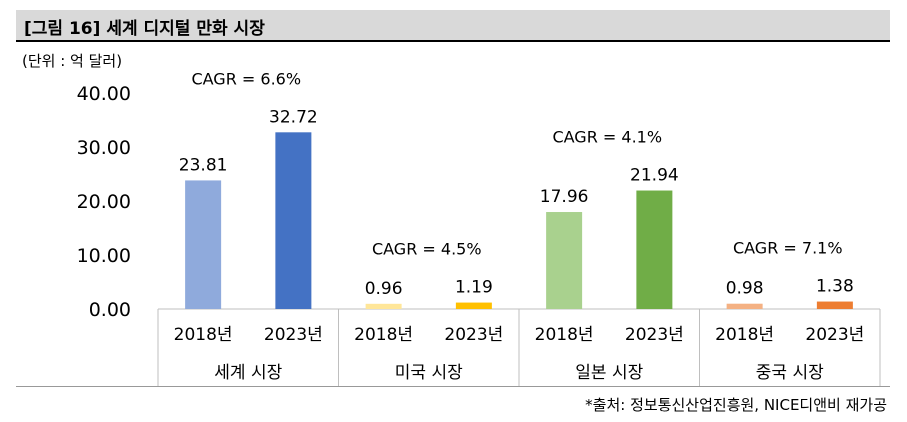 This screenshot has width=907, height=422. I want to click on group-label: 세계 시장, so click(248, 373).